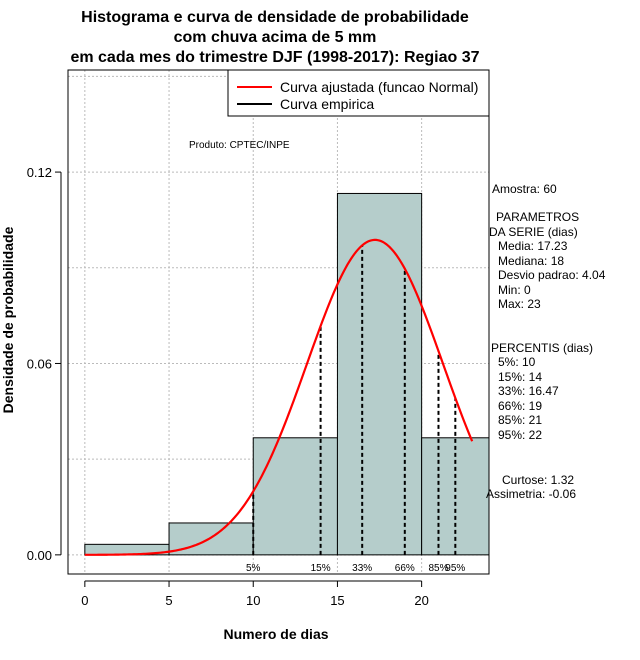 The width and height of the screenshot is (640, 660). Describe the element at coordinates (537, 217) in the screenshot. I see `params-title-1: PARAMETROS` at that location.